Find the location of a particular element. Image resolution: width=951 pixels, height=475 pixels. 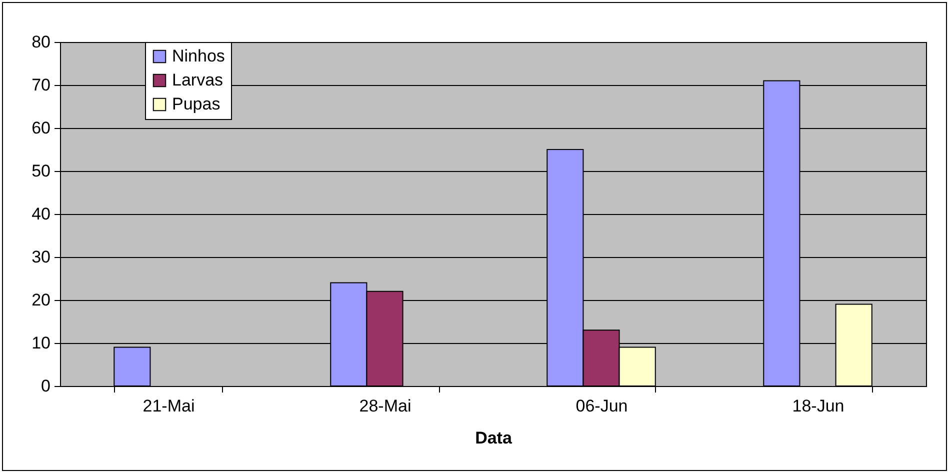

y-tick-label: 80 is located at coordinates (41, 42).